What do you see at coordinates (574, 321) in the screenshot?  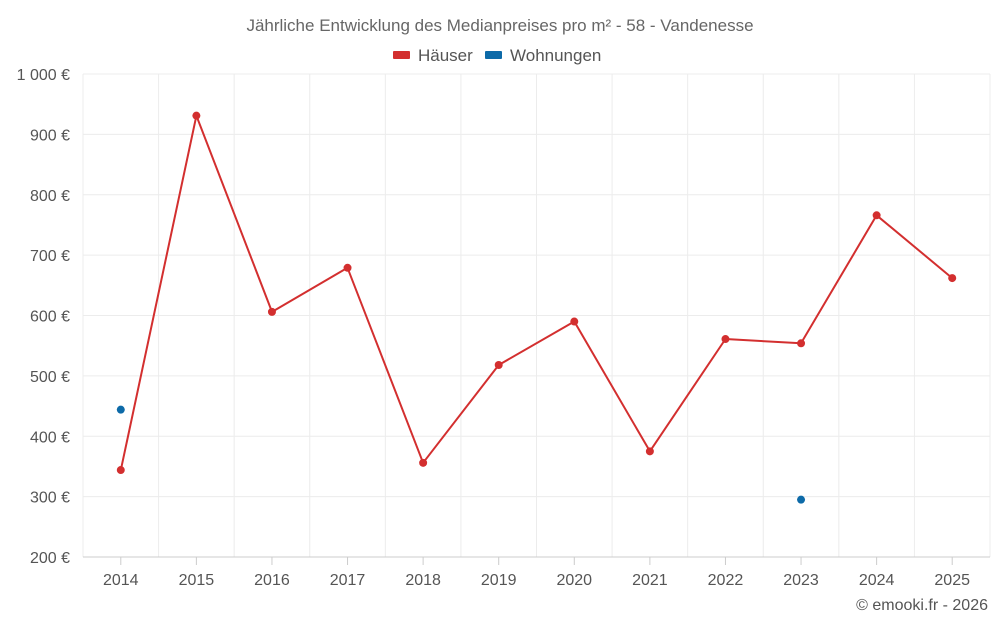 I see `data-point-haeuser-2020` at bounding box center [574, 321].